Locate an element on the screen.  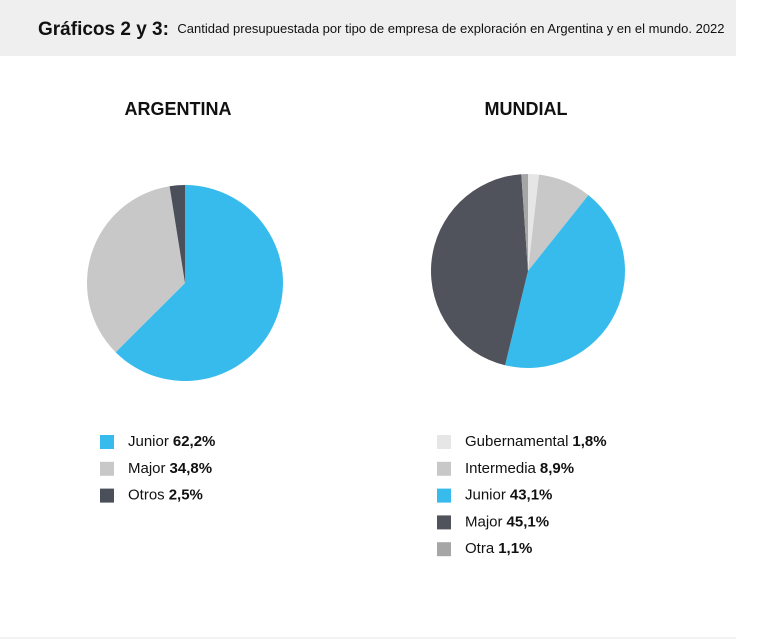
legend-entry: Major 45,1% is located at coordinates (507, 521).